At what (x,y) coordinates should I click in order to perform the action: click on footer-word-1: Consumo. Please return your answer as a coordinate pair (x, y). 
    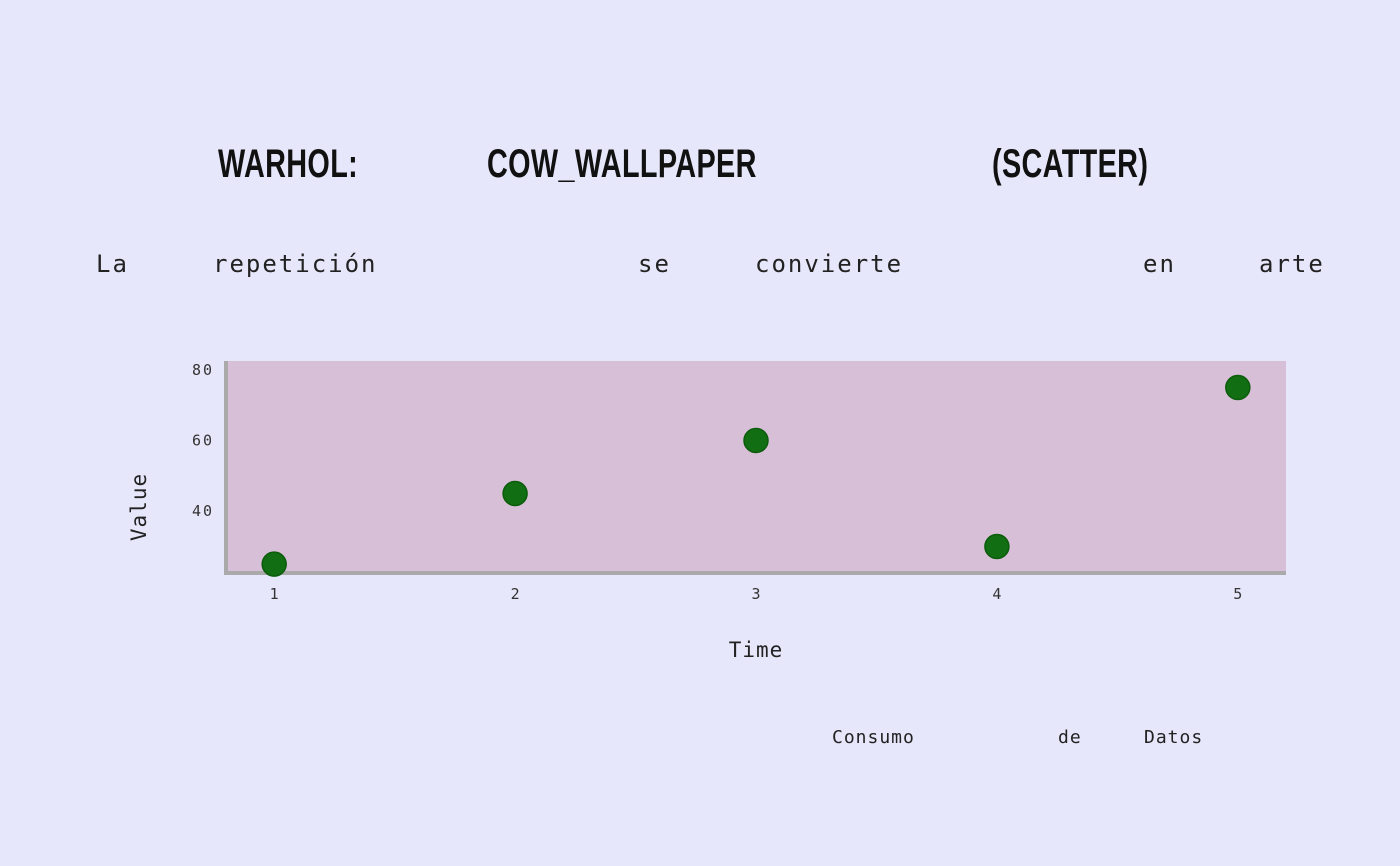
    Looking at the image, I should click on (873, 737).